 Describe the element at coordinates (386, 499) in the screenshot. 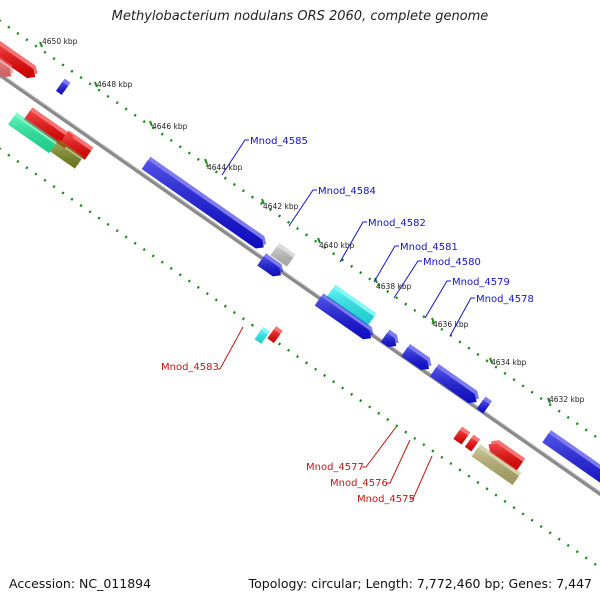

I see `gene-label-mnod-4575: Mnod_4575` at that location.